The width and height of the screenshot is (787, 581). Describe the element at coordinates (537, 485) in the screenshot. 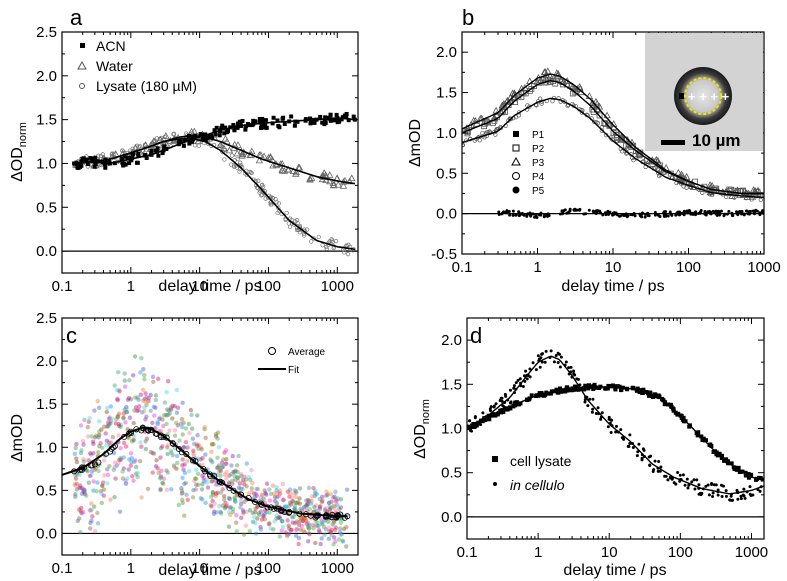

I see `legend-label-in-cellulo: in cellulo` at that location.